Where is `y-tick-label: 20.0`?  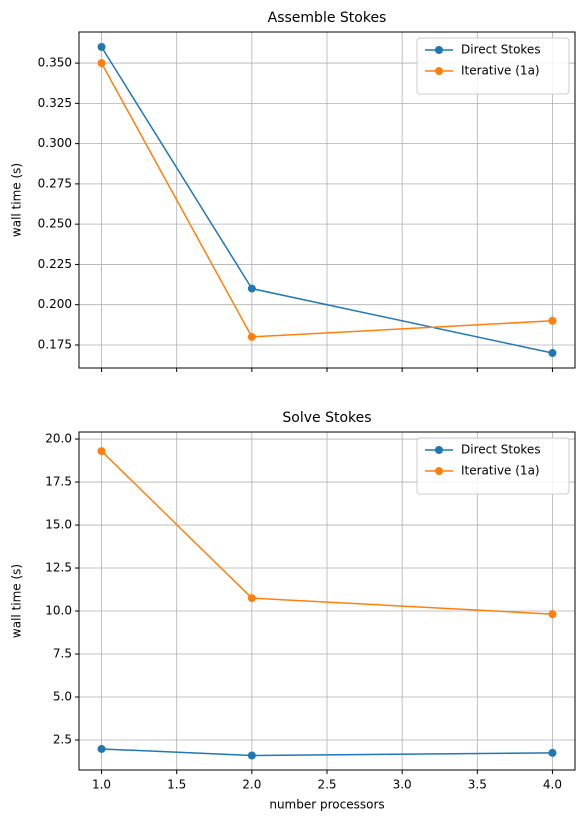
y-tick-label: 20.0 is located at coordinates (58, 439).